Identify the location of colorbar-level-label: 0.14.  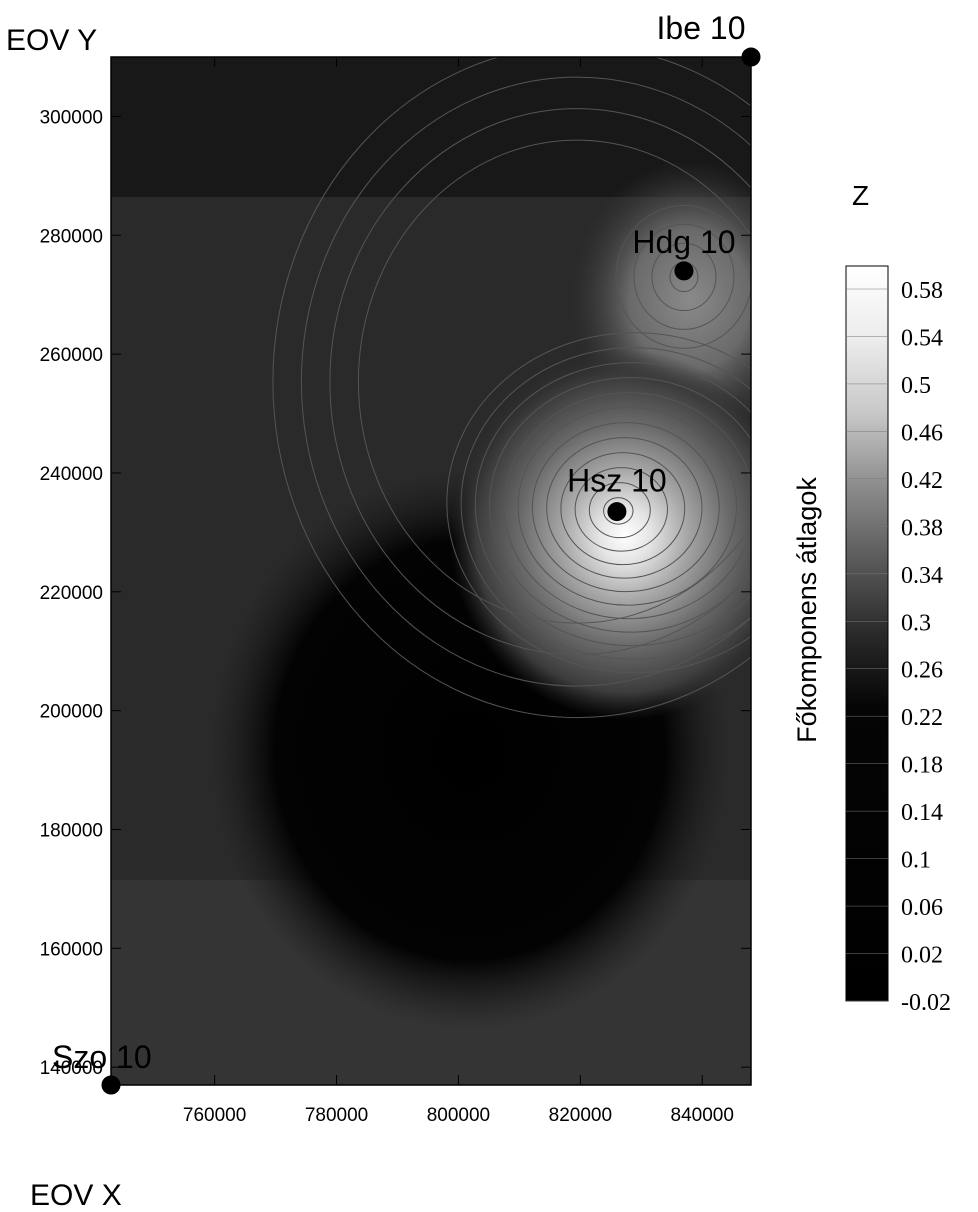
(922, 813).